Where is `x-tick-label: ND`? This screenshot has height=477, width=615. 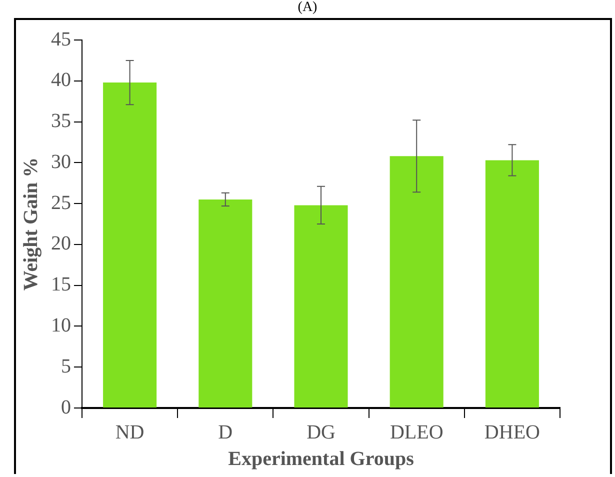 x-tick-label: ND is located at coordinates (129, 432).